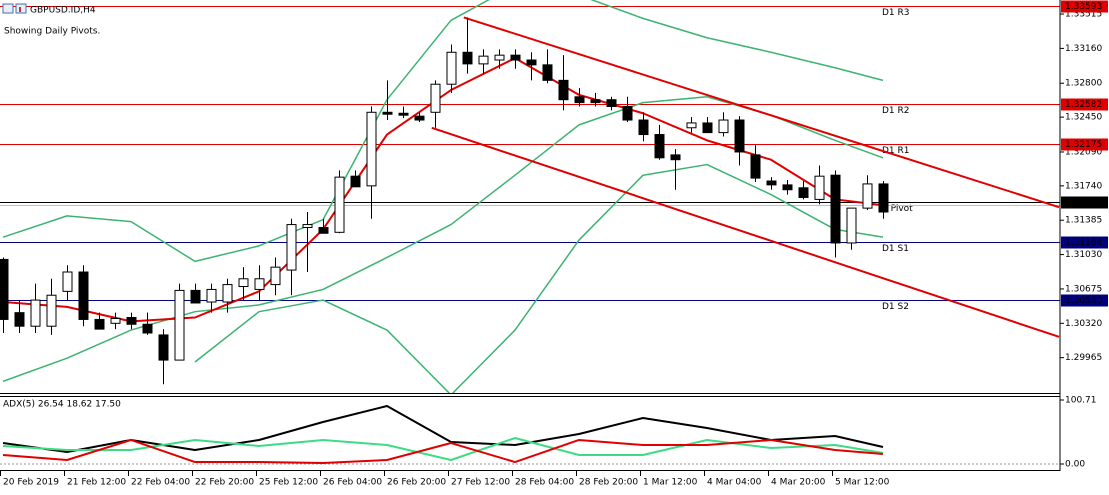  I want to click on chart-subtitle: Showing Daily Pivots., so click(52, 32).